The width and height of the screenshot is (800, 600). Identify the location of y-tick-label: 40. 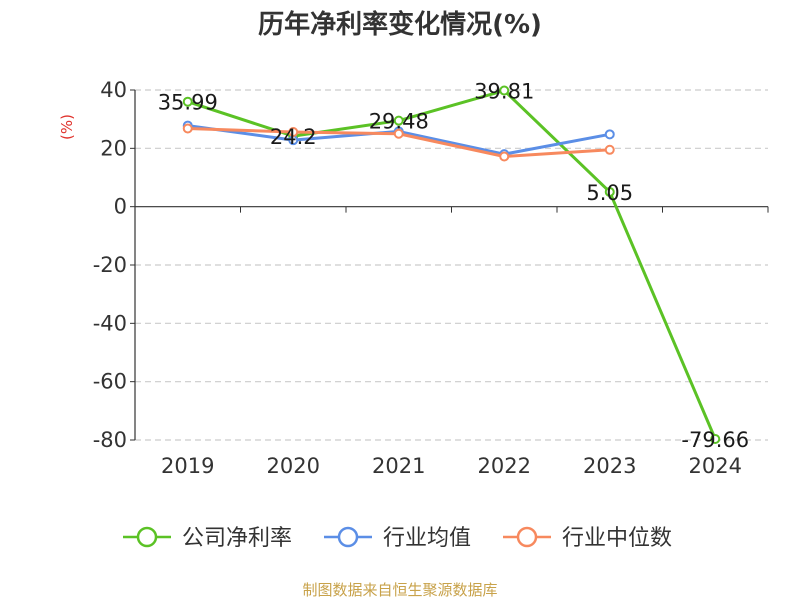
(113, 90).